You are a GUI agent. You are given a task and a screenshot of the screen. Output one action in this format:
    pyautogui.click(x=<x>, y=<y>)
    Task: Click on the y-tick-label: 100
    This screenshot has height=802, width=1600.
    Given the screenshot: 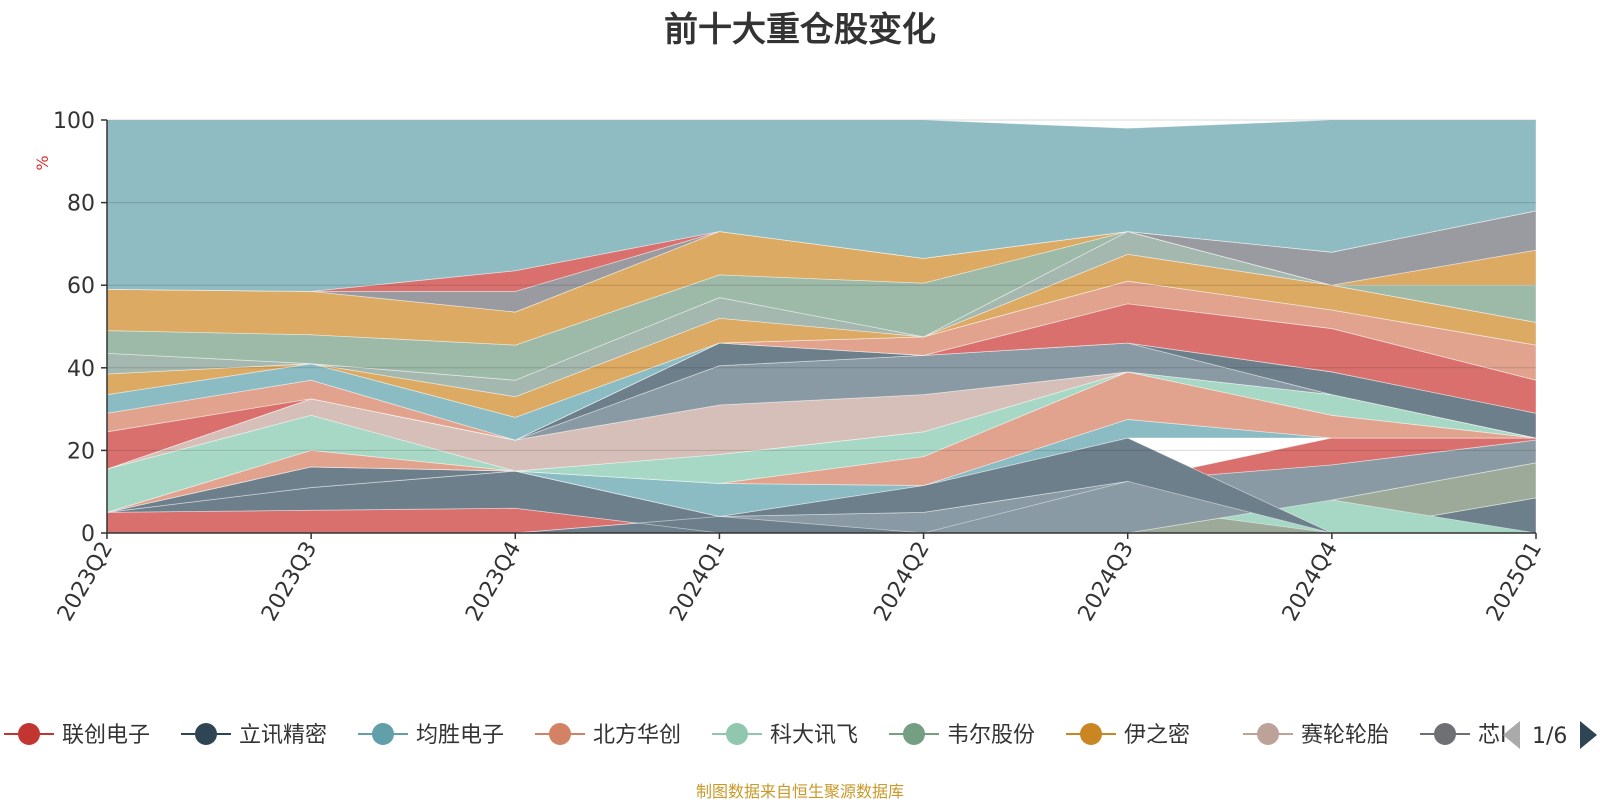 What is the action you would take?
    pyautogui.click(x=74, y=121)
    